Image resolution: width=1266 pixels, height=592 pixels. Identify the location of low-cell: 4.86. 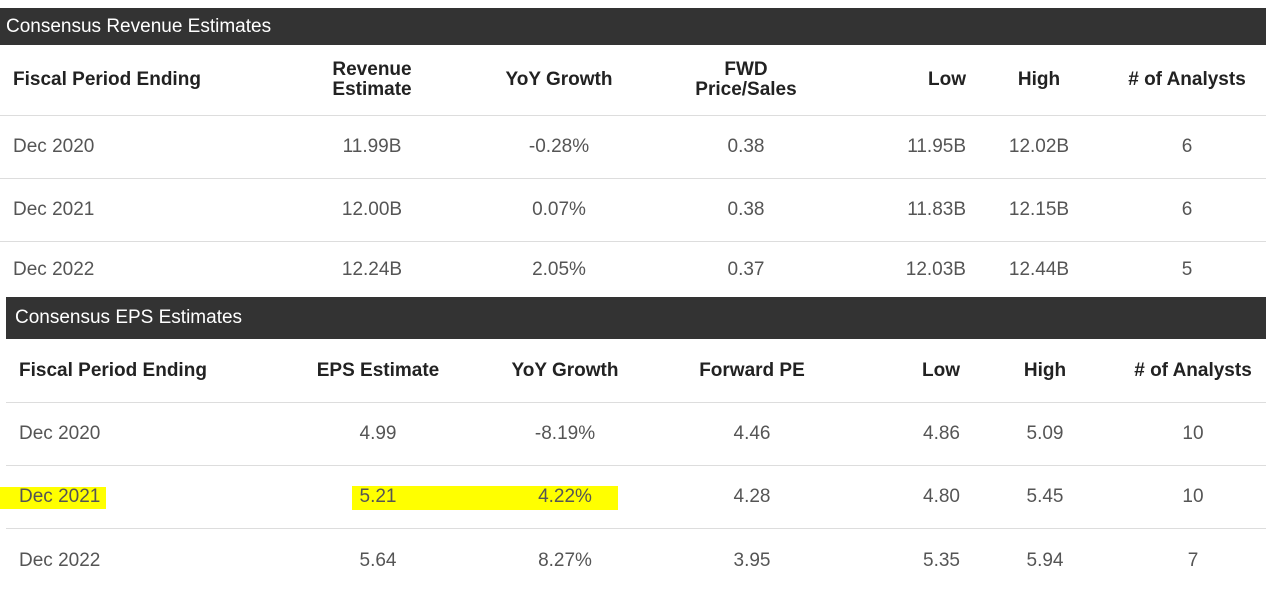
(941, 433).